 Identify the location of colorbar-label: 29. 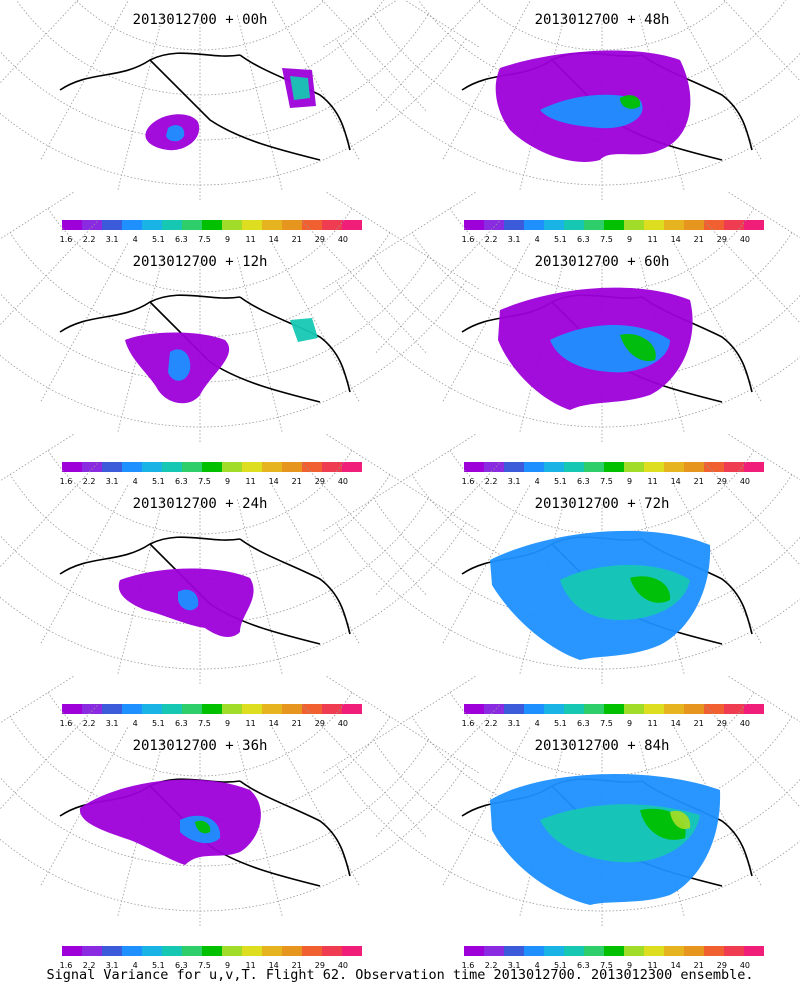
(320, 965).